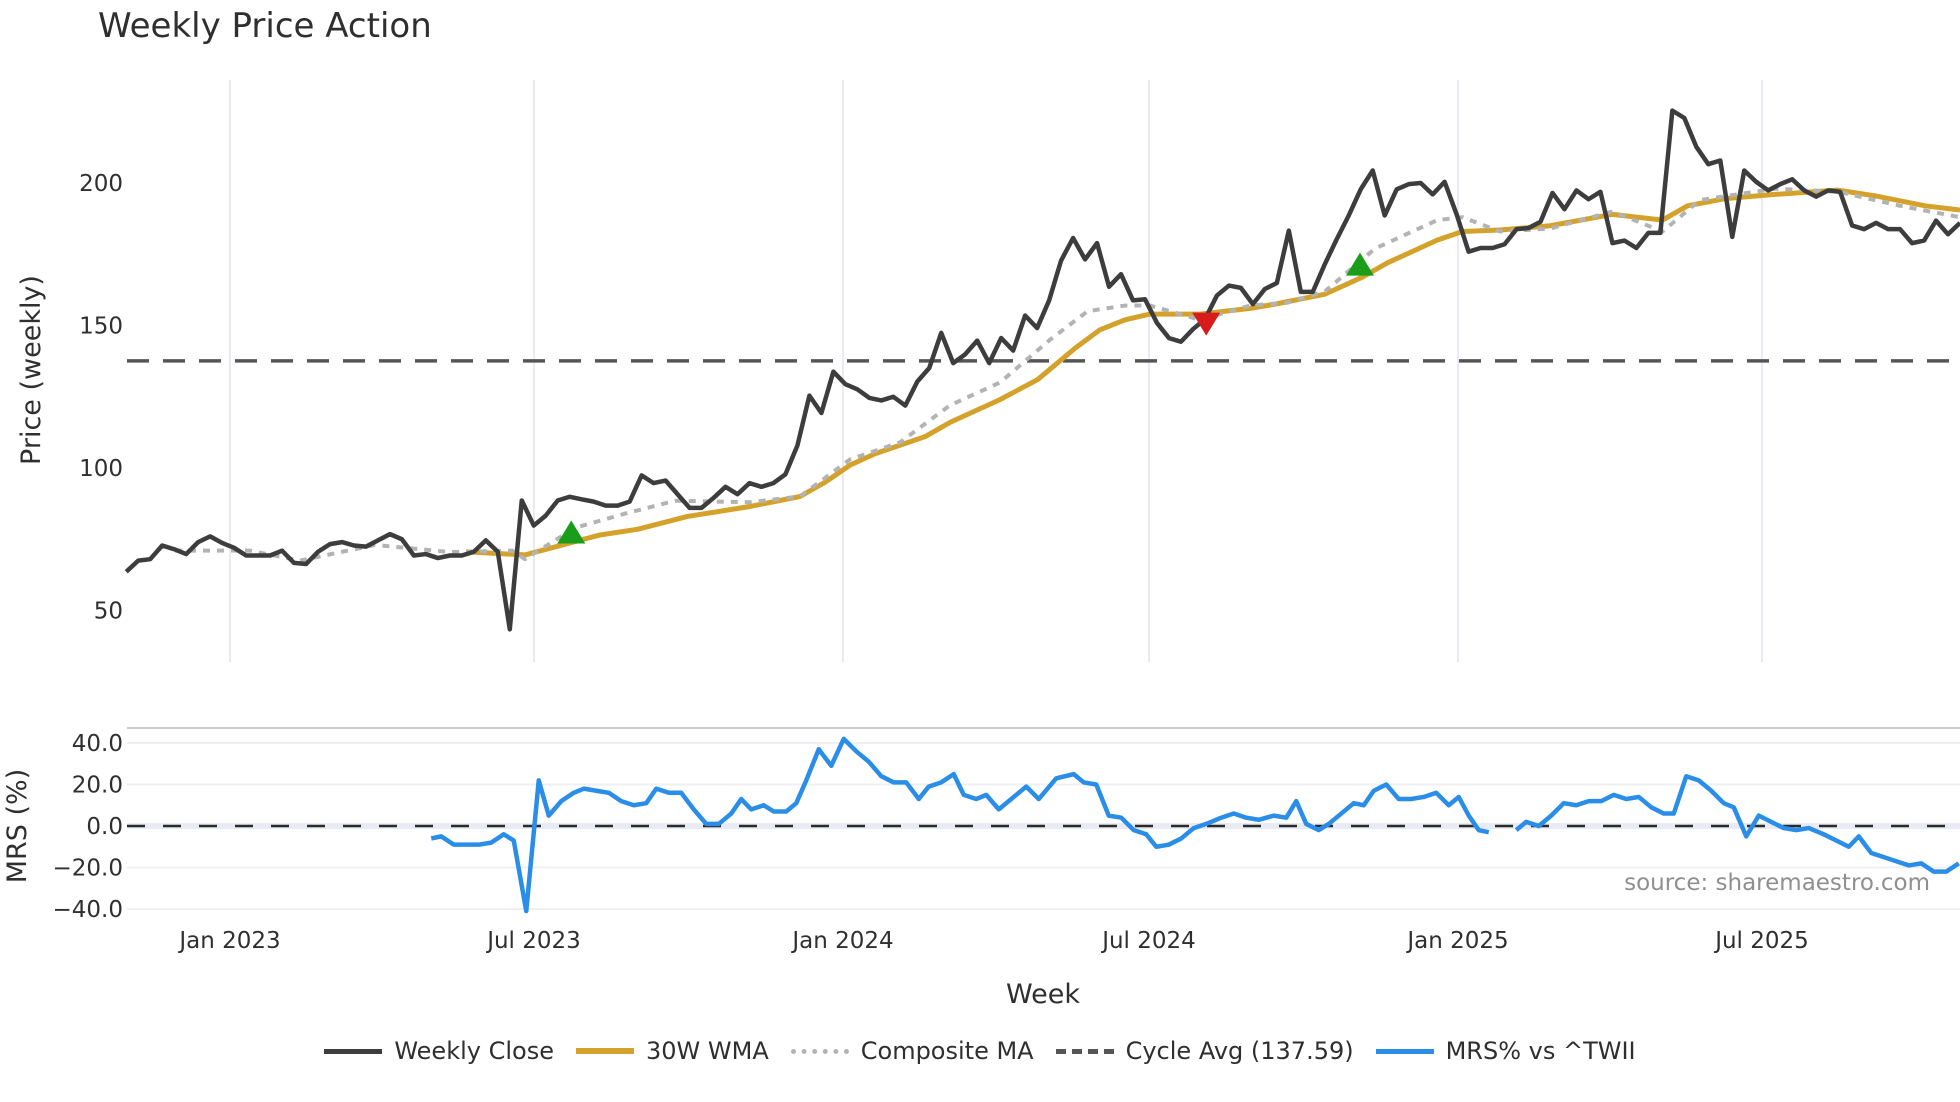 The height and width of the screenshot is (1102, 1960). What do you see at coordinates (474, 1051) in the screenshot?
I see `legend-label: Weekly Close` at bounding box center [474, 1051].